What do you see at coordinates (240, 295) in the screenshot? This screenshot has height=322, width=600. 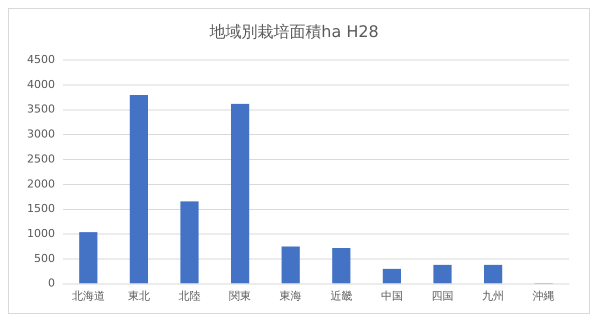 I see `x-tick-label: 関東` at bounding box center [240, 295].